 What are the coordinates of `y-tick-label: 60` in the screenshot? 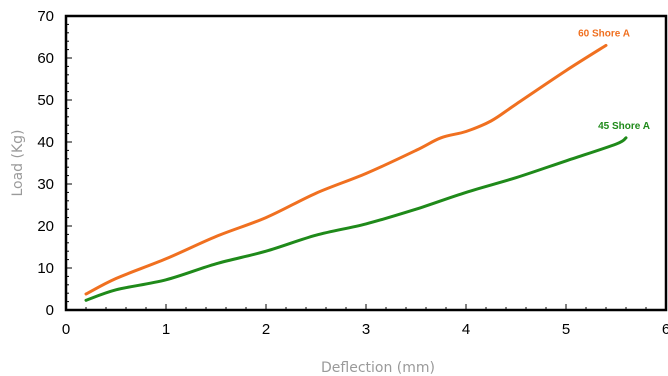 It's located at (45, 58).